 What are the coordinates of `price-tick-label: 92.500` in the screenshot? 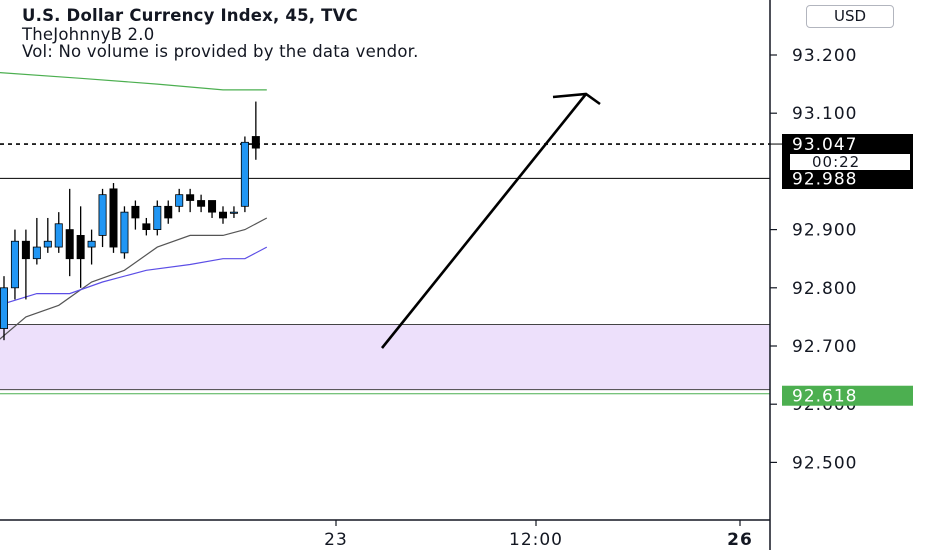 It's located at (824, 463).